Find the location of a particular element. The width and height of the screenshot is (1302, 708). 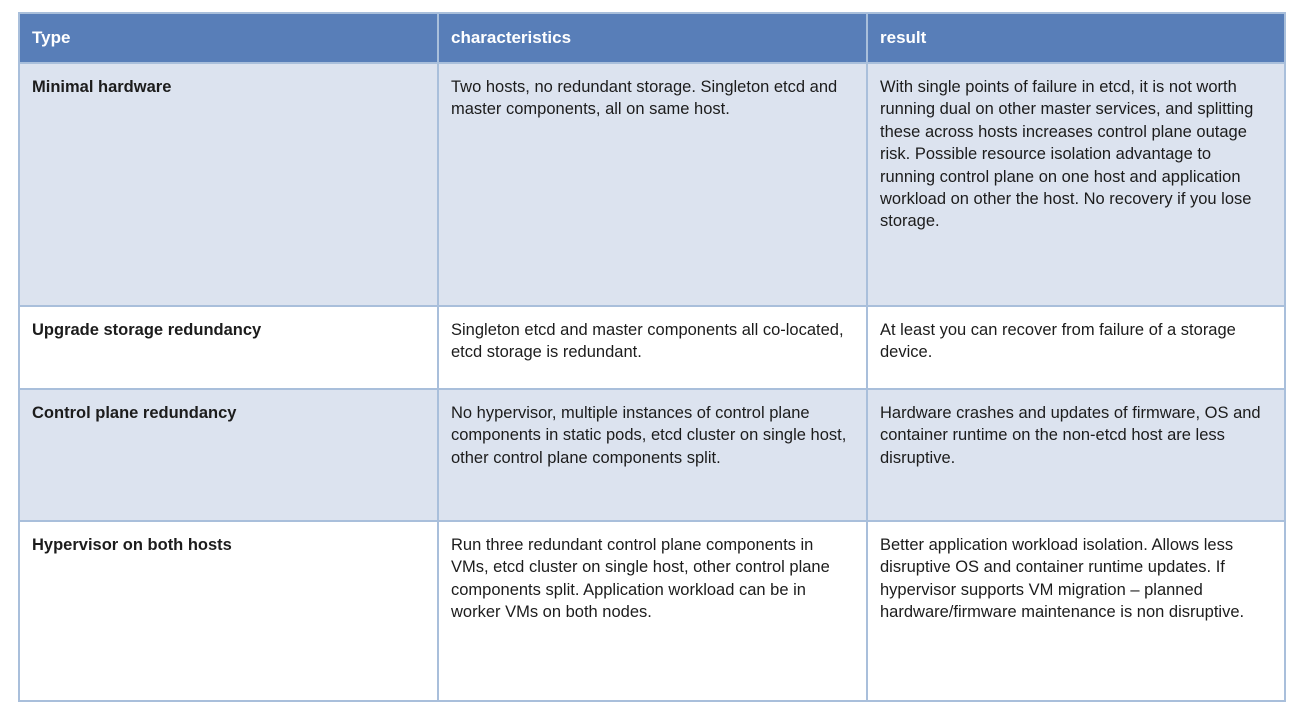

cell-type: Minimal hardware is located at coordinates (228, 184).